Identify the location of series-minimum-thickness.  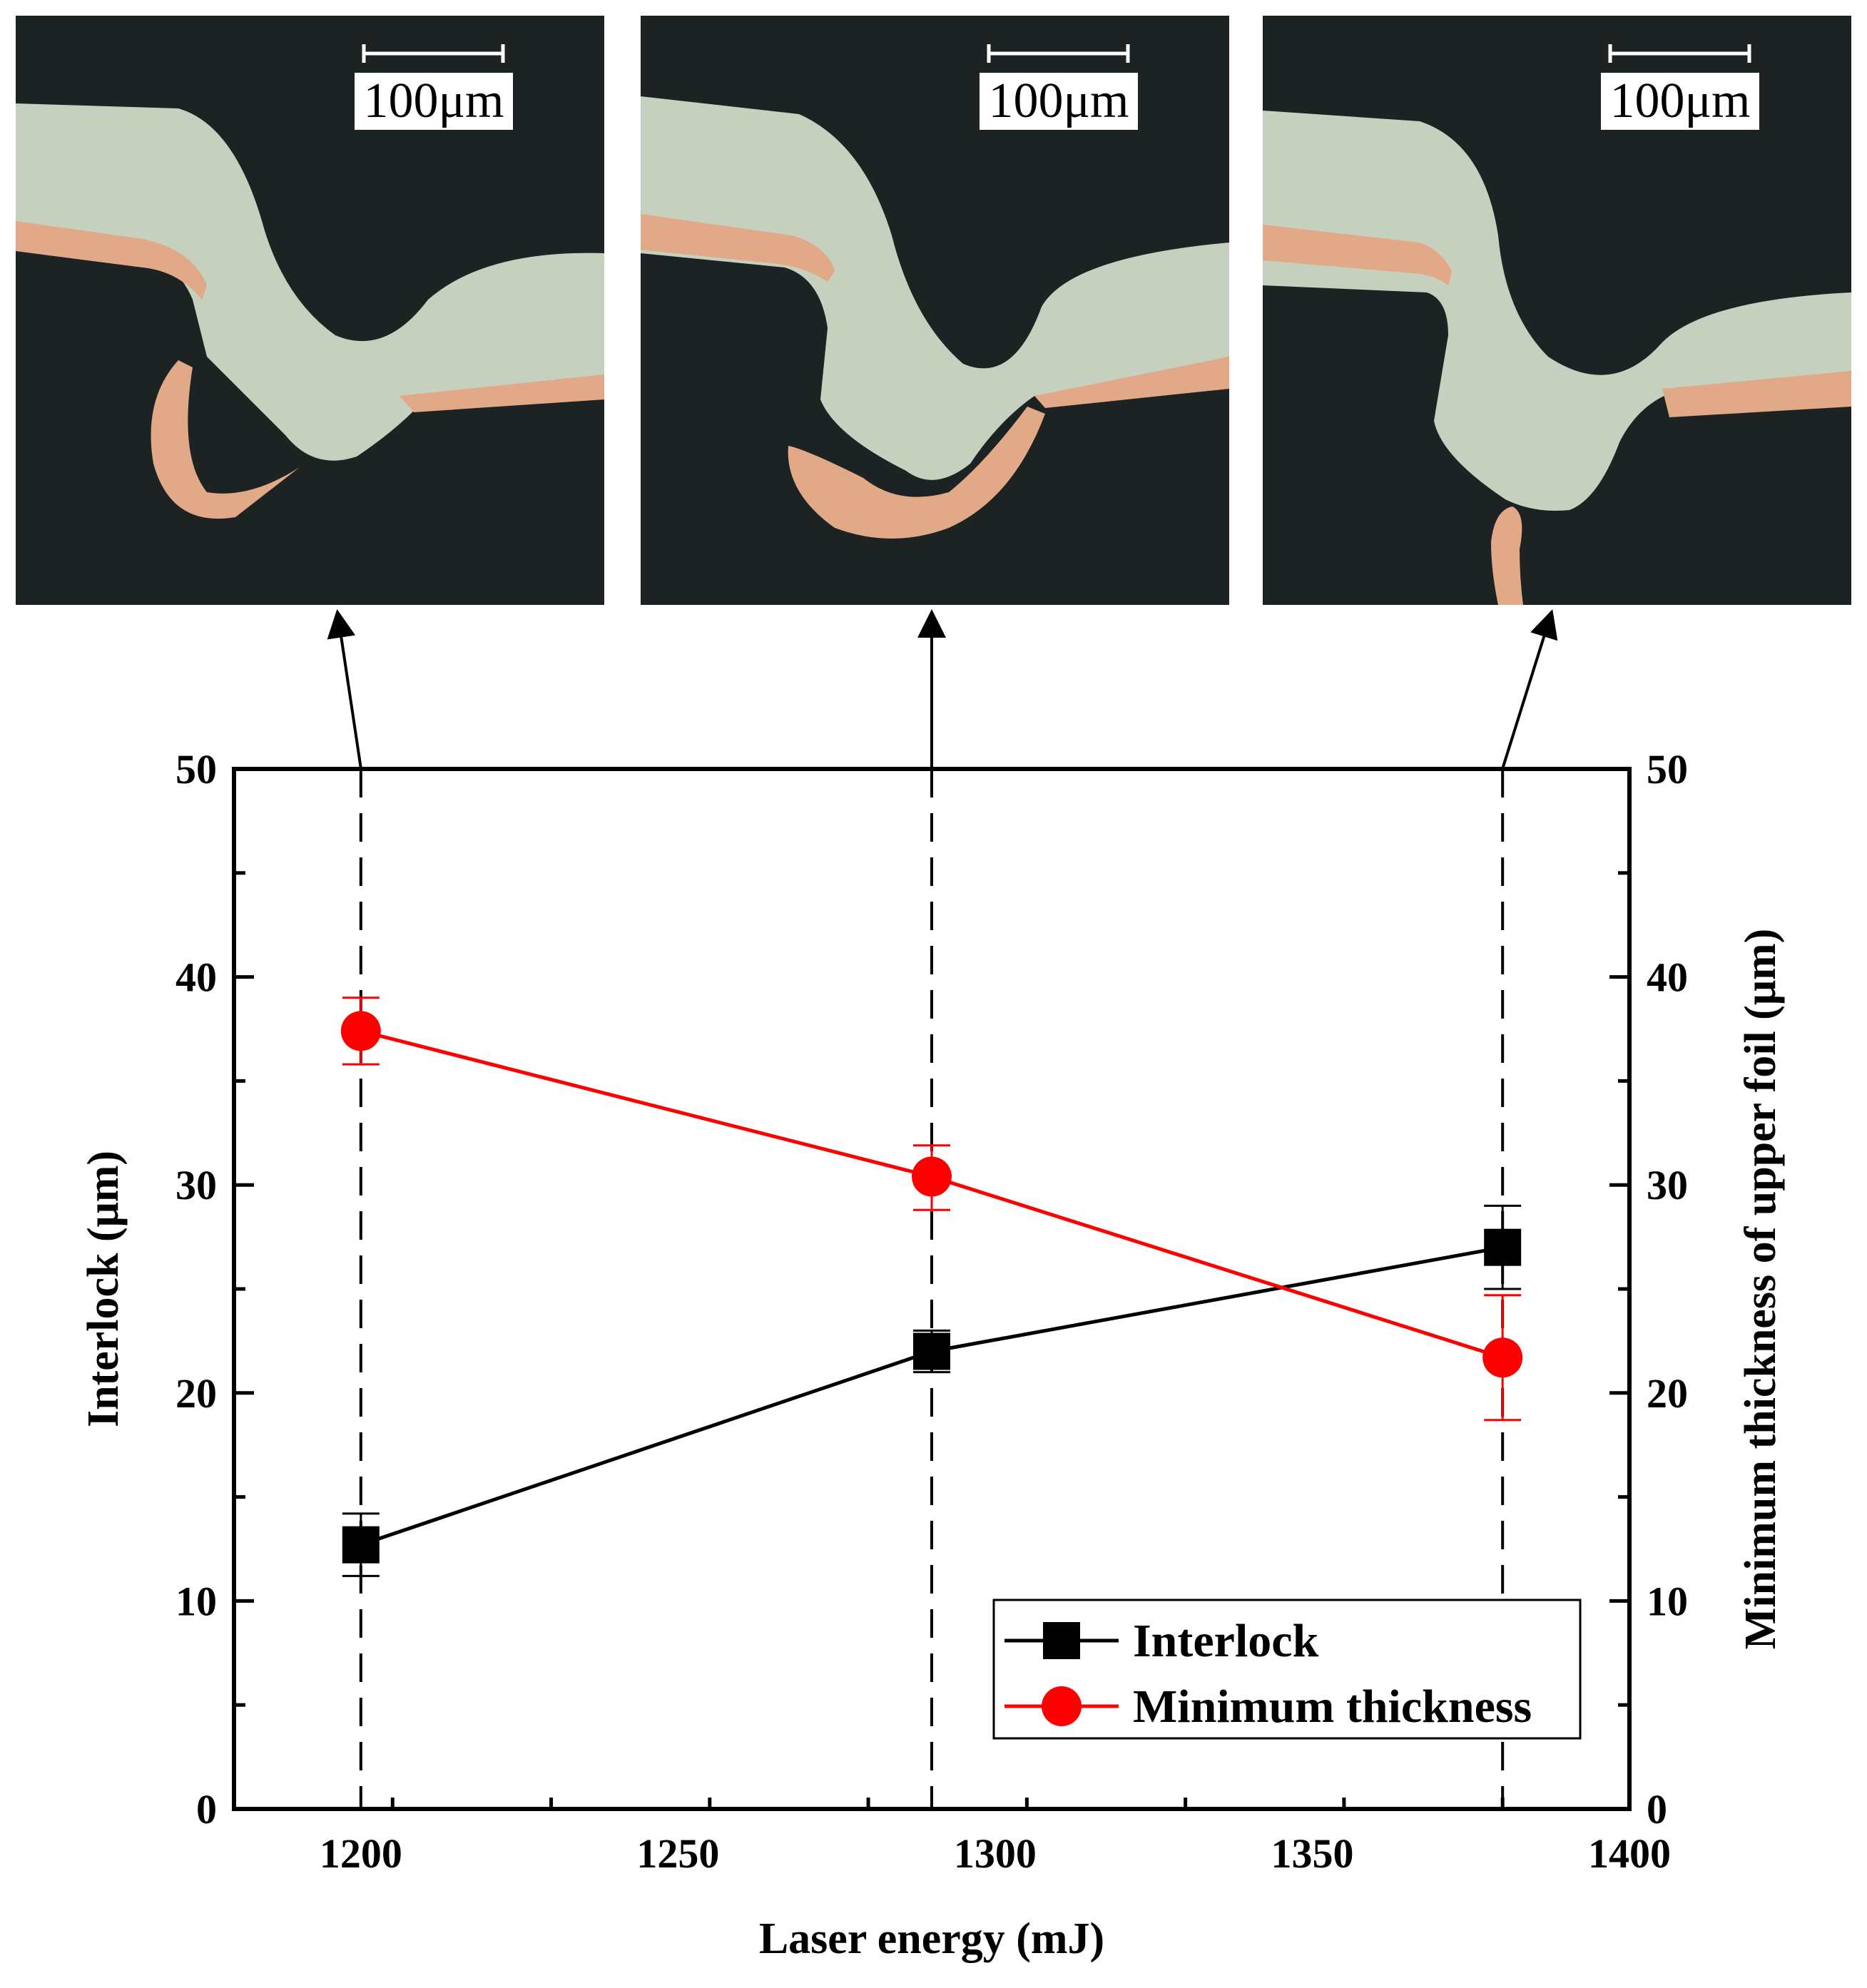
(931, 1209).